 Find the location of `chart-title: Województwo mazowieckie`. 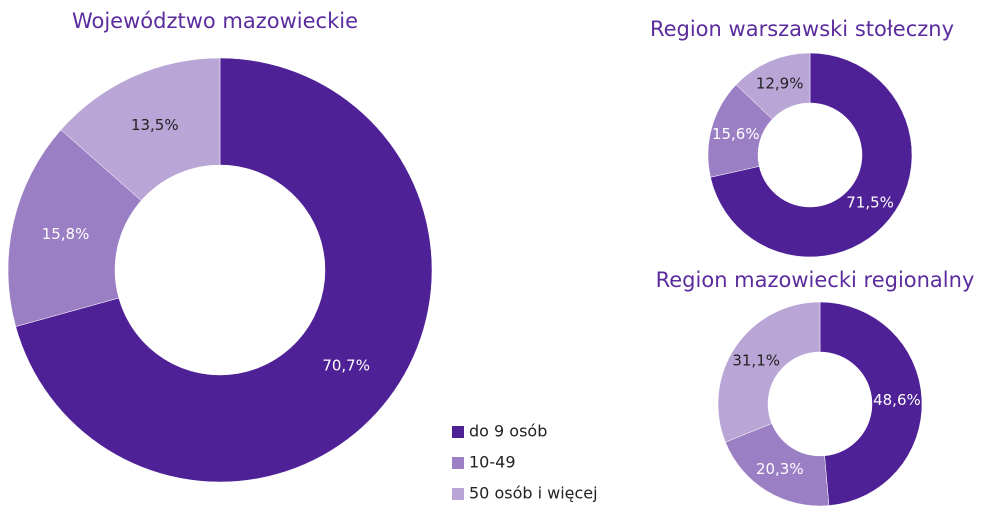

chart-title: Województwo mazowieckie is located at coordinates (215, 21).